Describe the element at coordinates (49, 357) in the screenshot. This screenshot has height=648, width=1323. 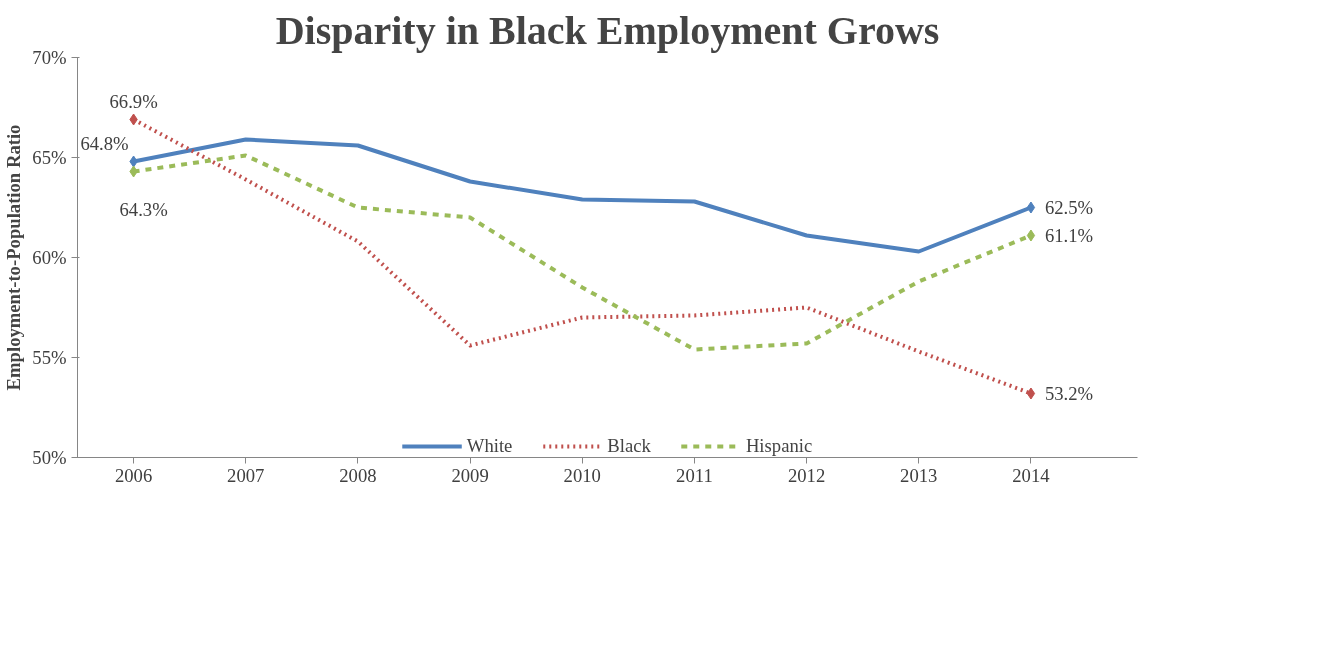
I see `y-tick-label: 55%` at that location.